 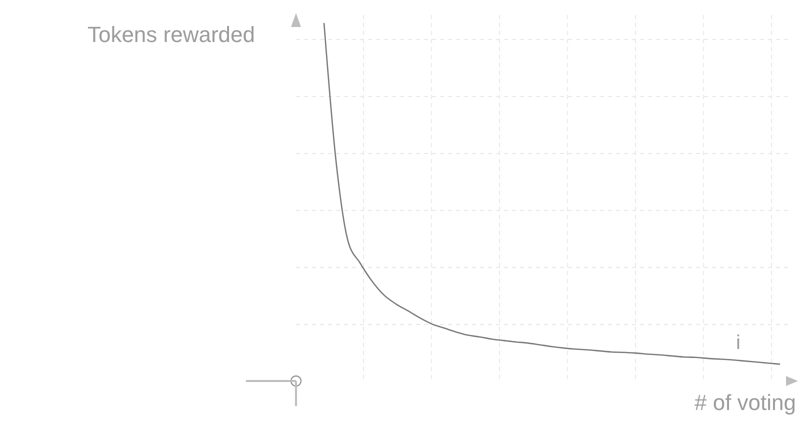 I want to click on y-axis-title: Tokens rewarded, so click(x=171, y=35).